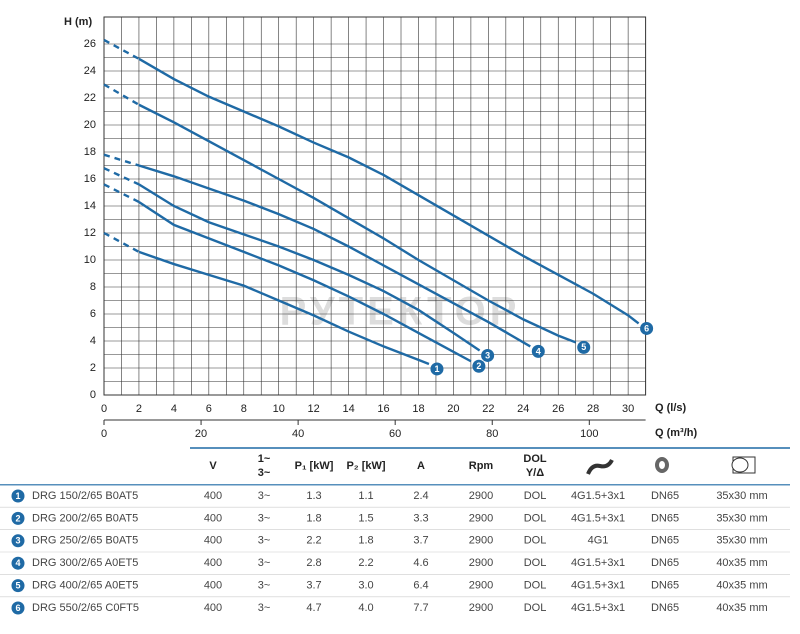 This screenshot has width=800, height=634. What do you see at coordinates (436, 369) in the screenshot?
I see `curve-marker-label: 1` at bounding box center [436, 369].